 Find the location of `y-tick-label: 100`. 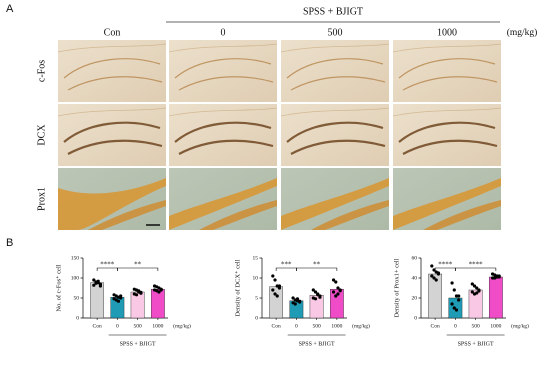

y-tick-label: 100 is located at coordinates (75, 278).